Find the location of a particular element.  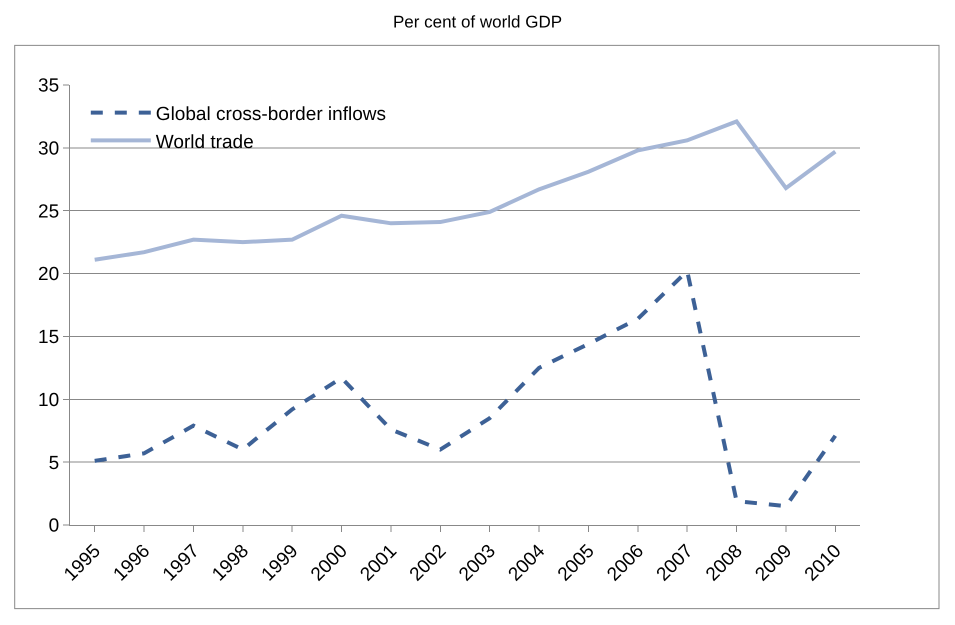

y-tick-label: 5 is located at coordinates (54, 463).